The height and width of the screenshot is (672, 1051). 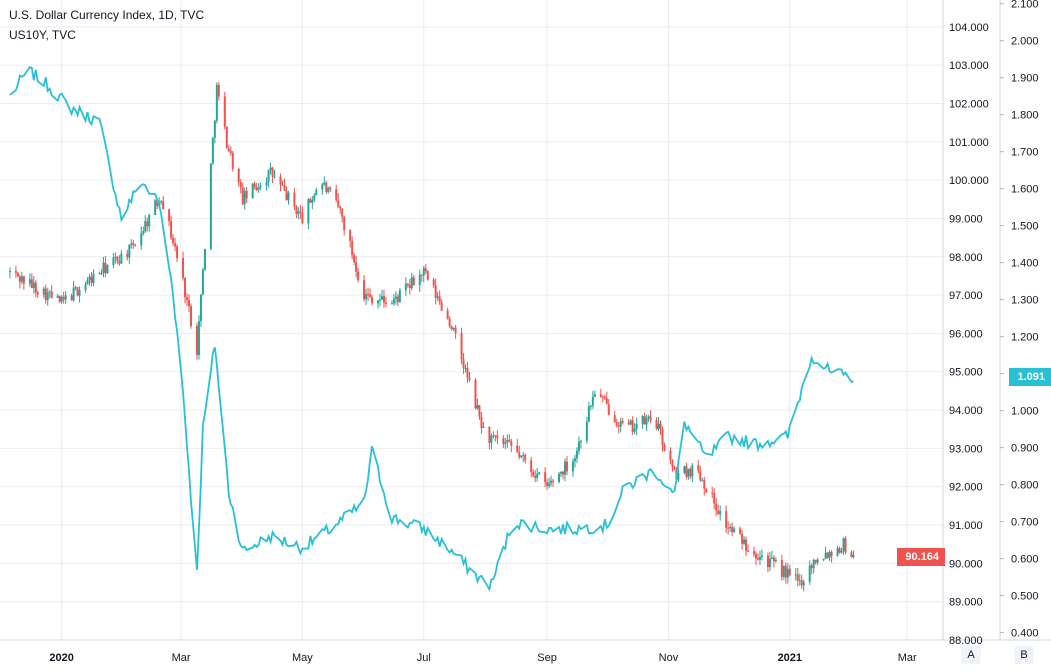 I want to click on scale-b-button: B, so click(x=1024, y=655).